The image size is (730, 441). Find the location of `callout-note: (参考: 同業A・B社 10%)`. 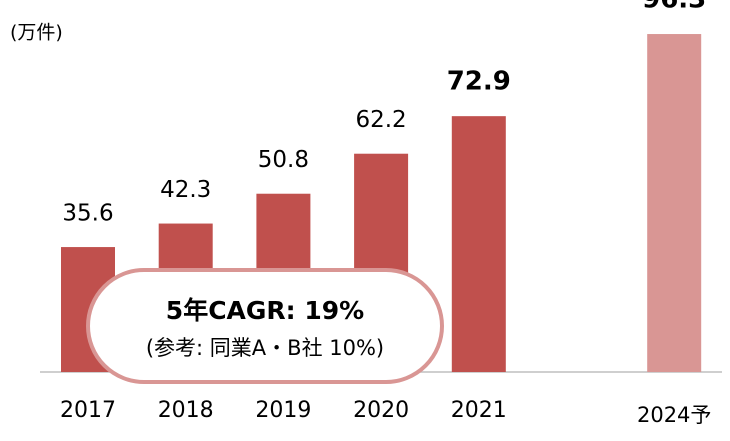

callout-note: (参考: 同業A・B社 10%) is located at coordinates (265, 348).